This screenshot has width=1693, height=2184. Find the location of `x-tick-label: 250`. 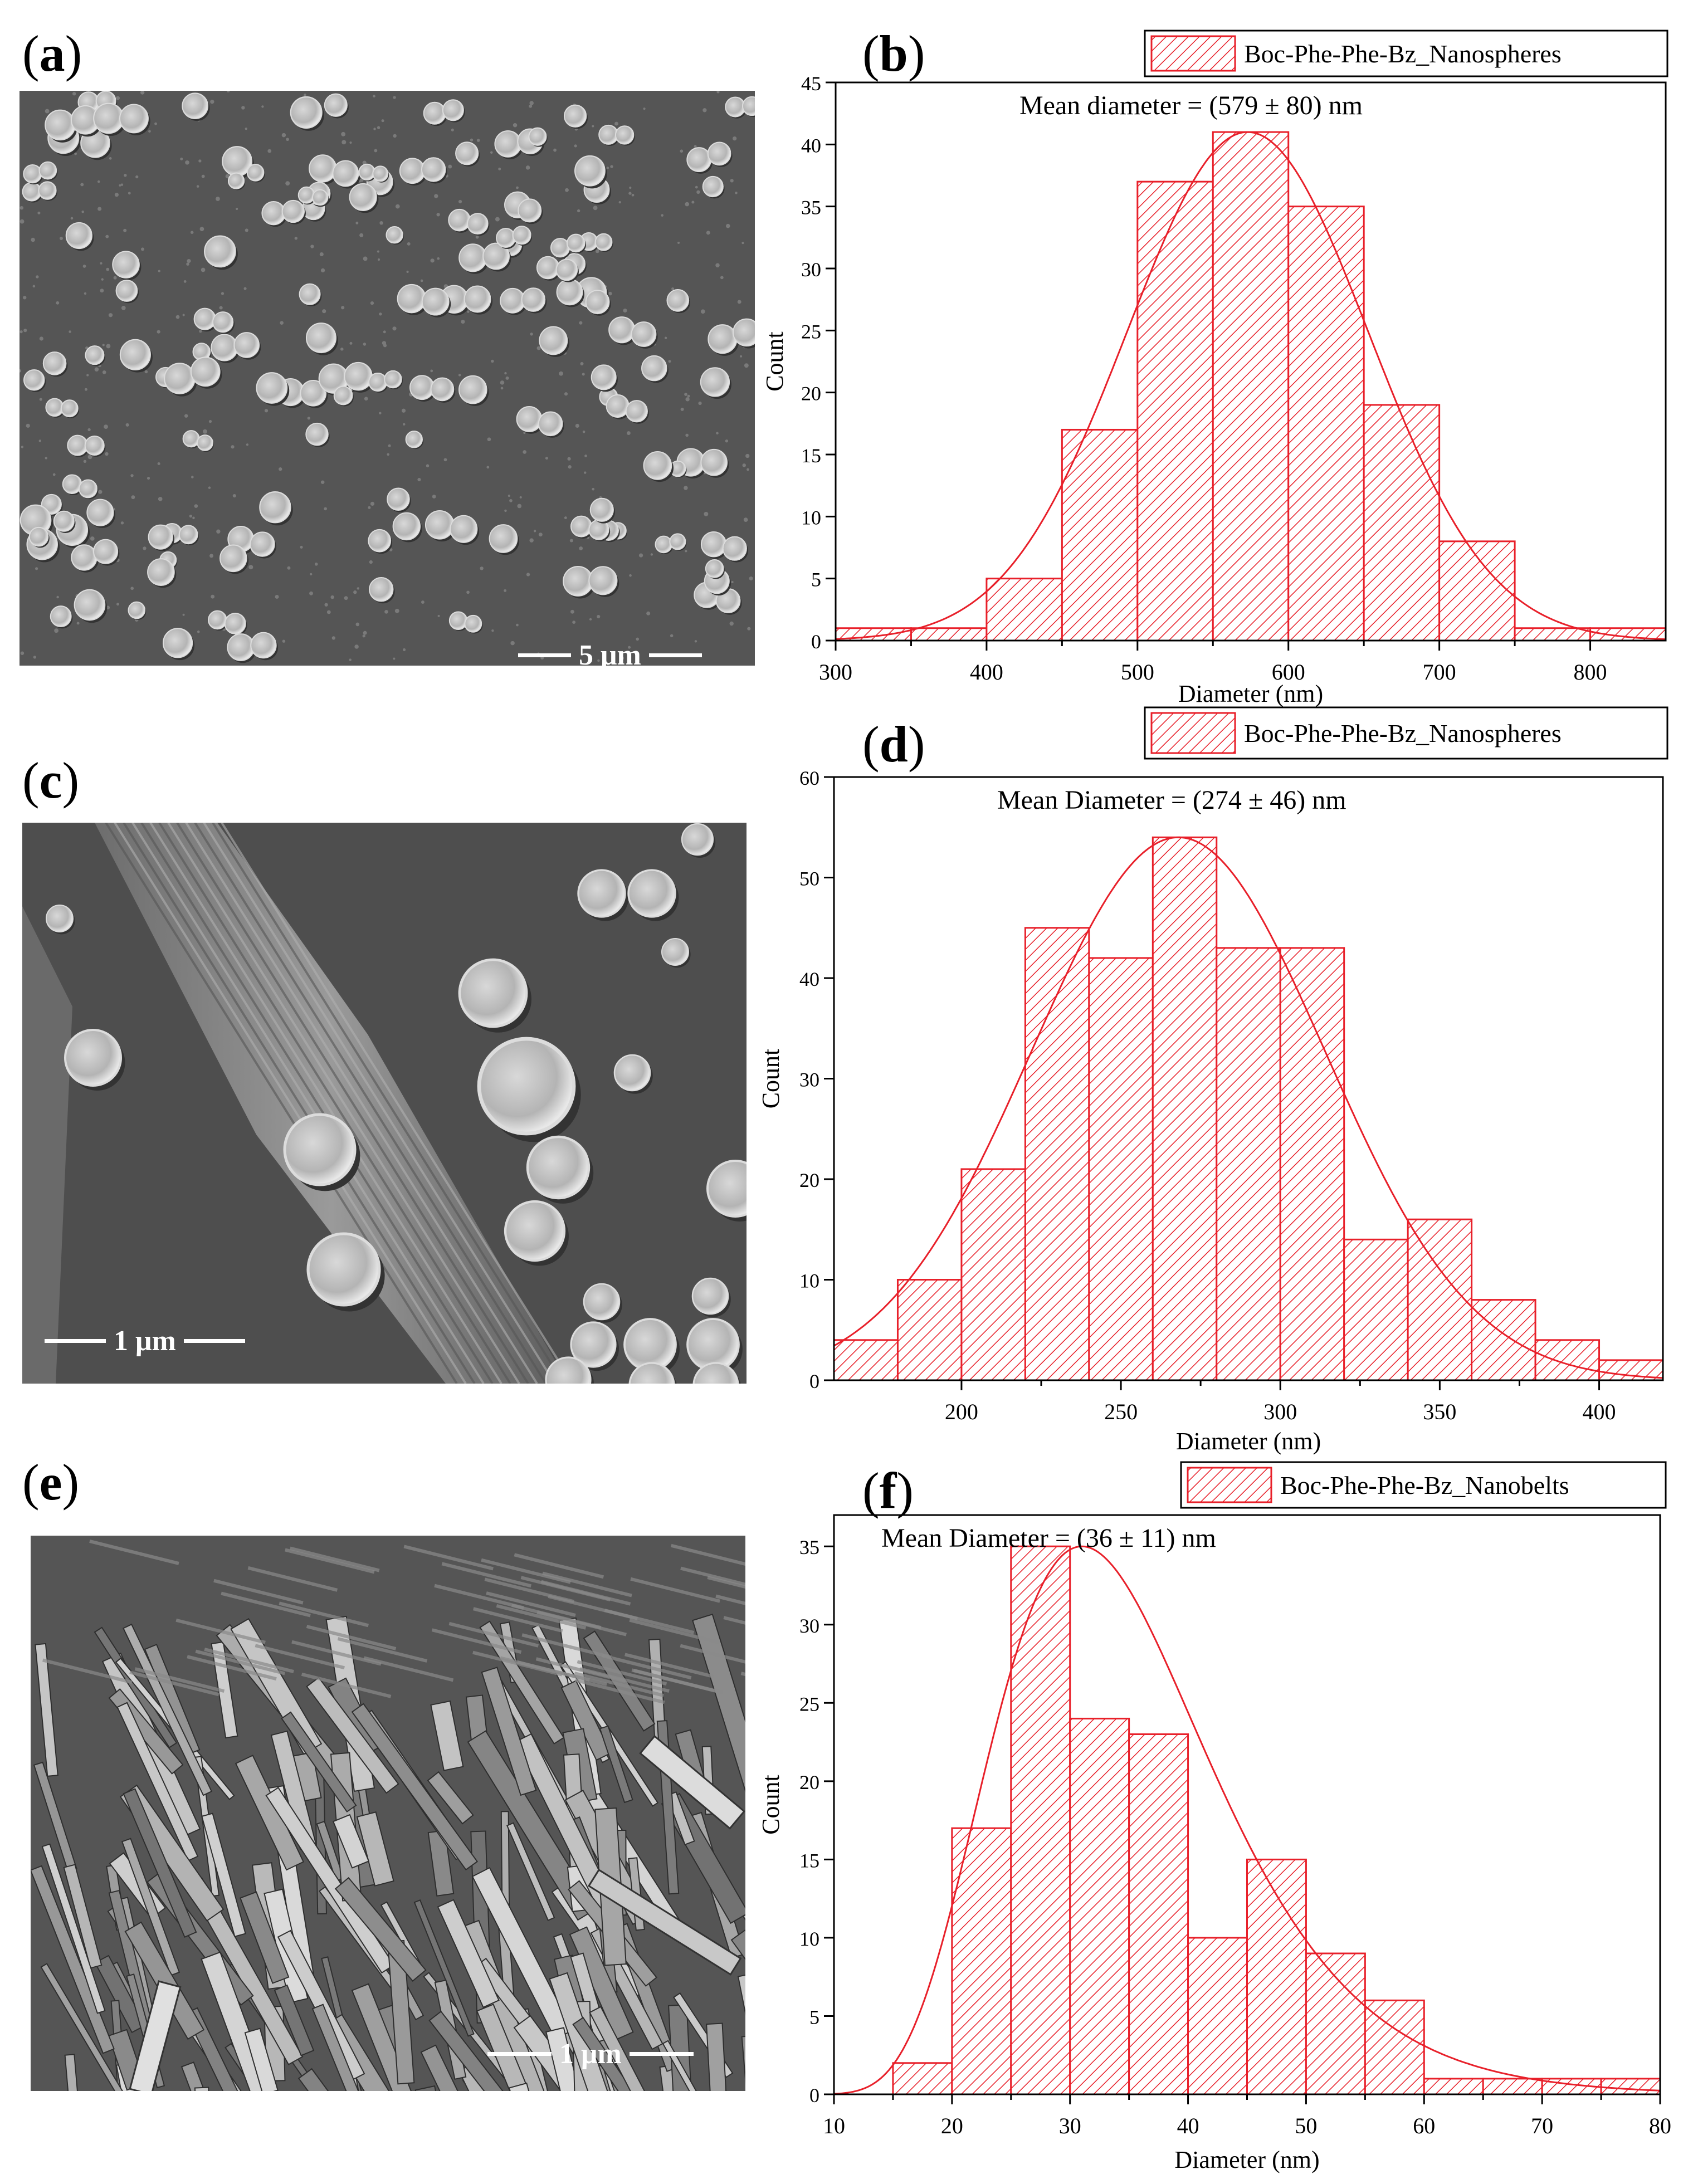

x-tick-label: 250 is located at coordinates (1121, 1412).